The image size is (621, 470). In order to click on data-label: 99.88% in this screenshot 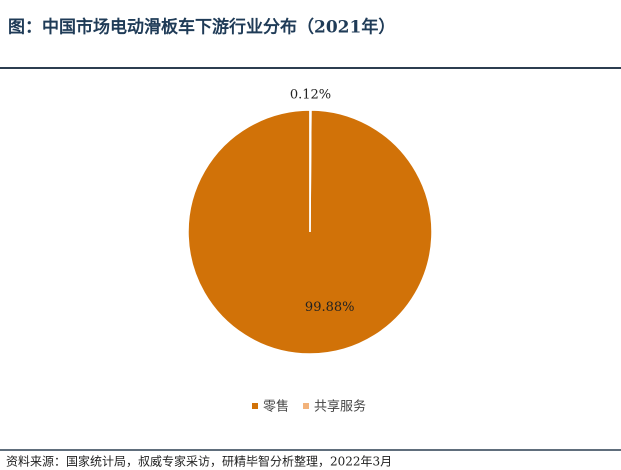, I will do `click(330, 307)`.